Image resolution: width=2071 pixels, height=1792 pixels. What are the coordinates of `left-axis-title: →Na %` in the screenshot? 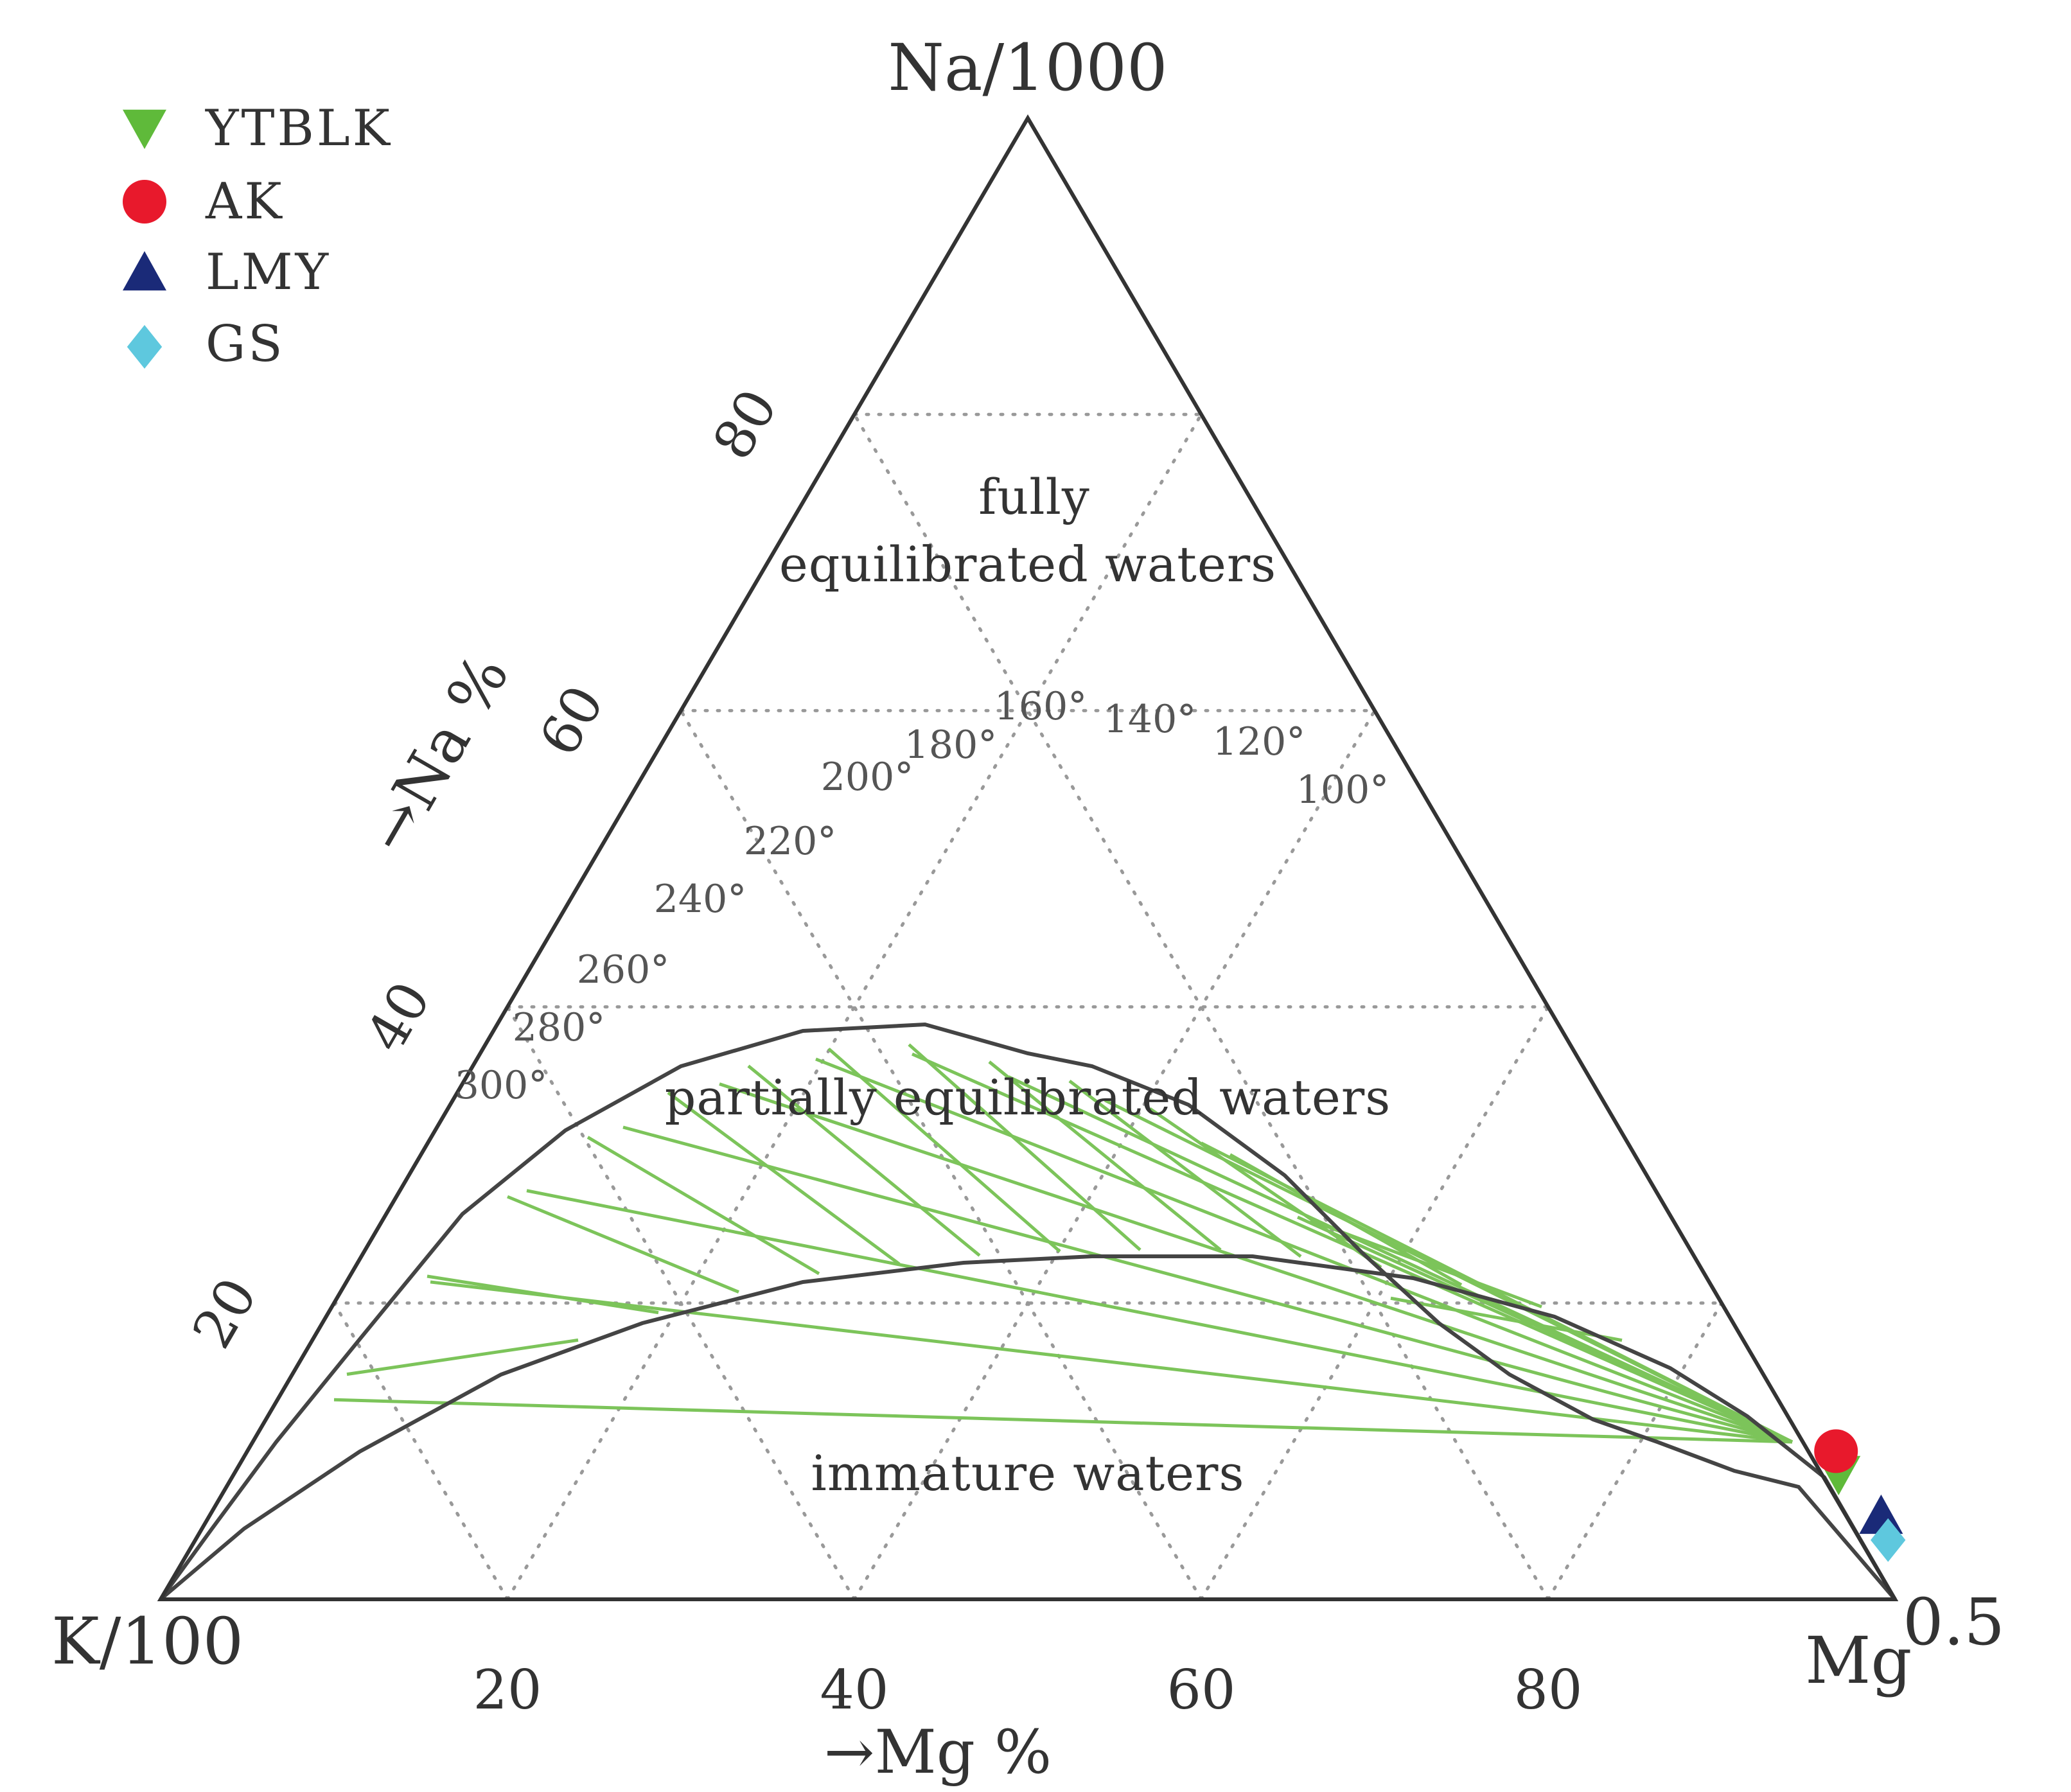 It's located at (438, 754).